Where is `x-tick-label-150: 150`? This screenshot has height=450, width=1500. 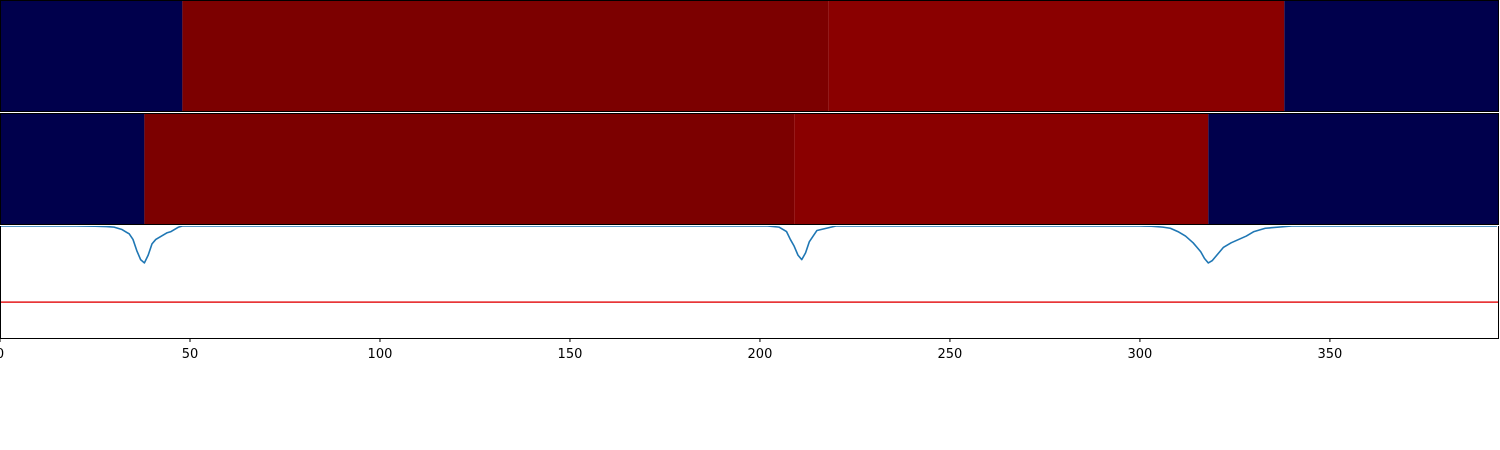
x-tick-label-150: 150 is located at coordinates (570, 354).